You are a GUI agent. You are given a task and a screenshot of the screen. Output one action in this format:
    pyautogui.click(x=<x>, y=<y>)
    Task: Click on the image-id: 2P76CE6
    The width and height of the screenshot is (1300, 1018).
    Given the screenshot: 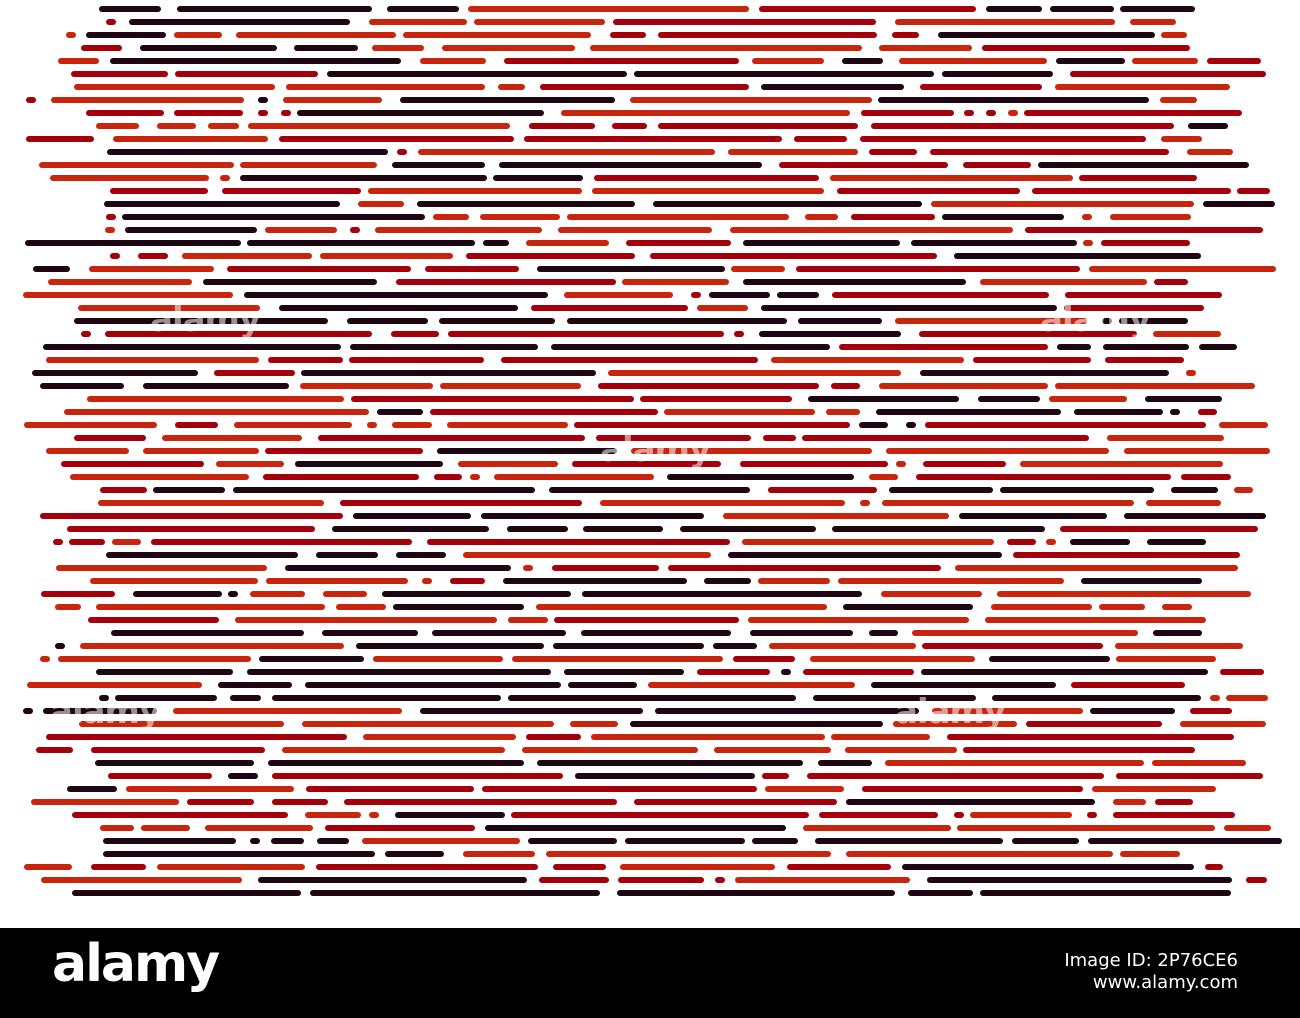 What is the action you would take?
    pyautogui.click(x=1197, y=960)
    